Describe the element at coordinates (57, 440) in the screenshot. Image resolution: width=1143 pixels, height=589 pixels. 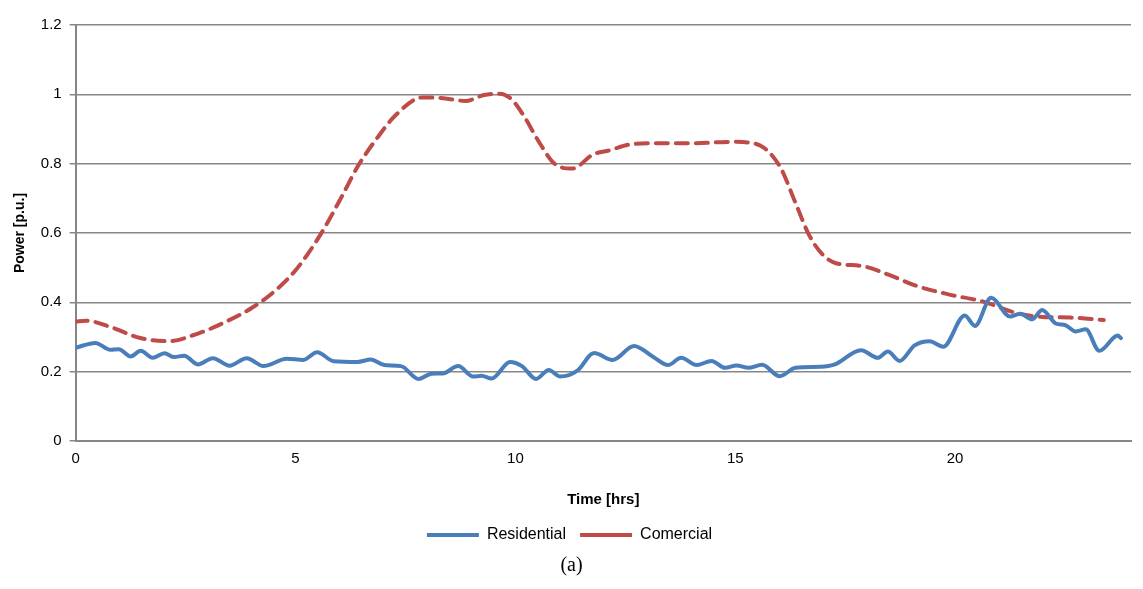
I see `y-tick-label: 0` at that location.